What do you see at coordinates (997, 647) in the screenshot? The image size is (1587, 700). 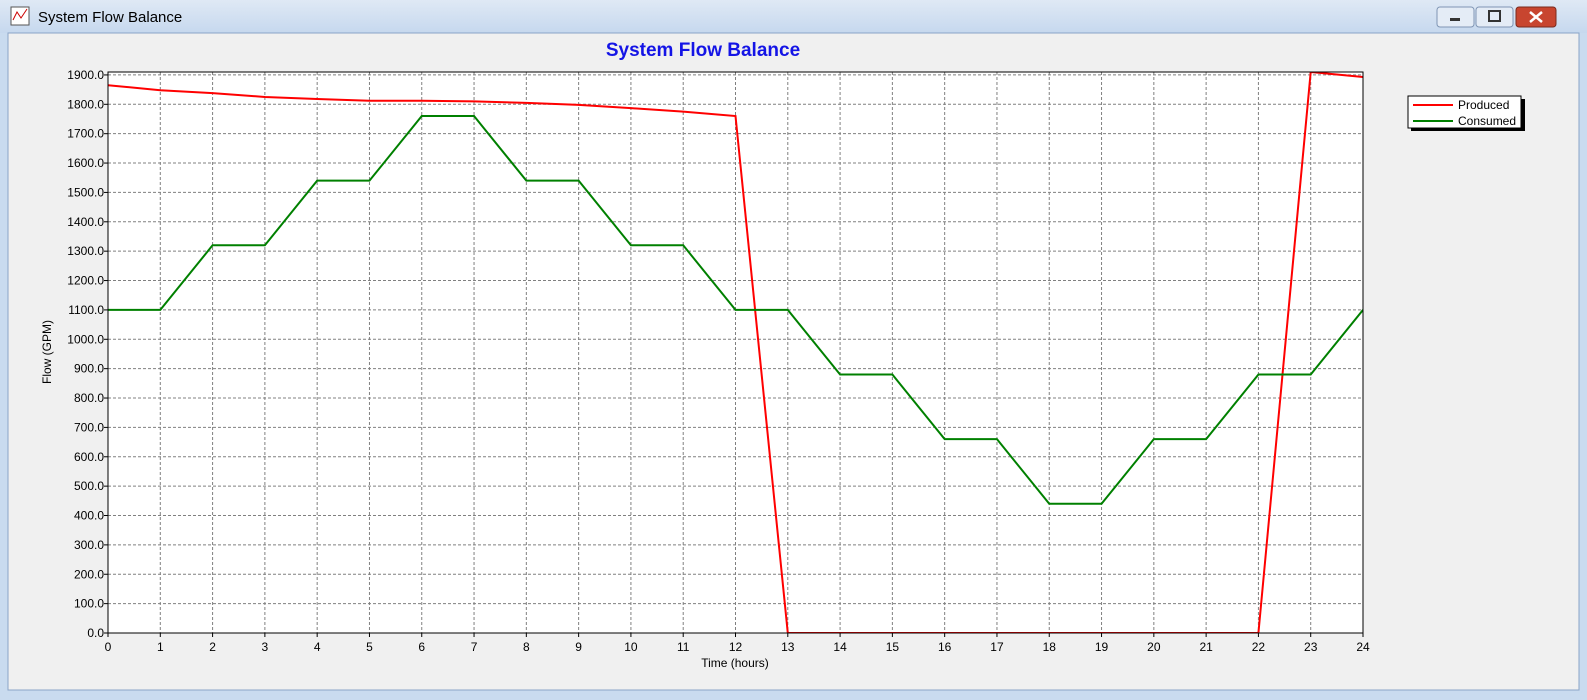 I see `x-tick-label: 17` at bounding box center [997, 647].